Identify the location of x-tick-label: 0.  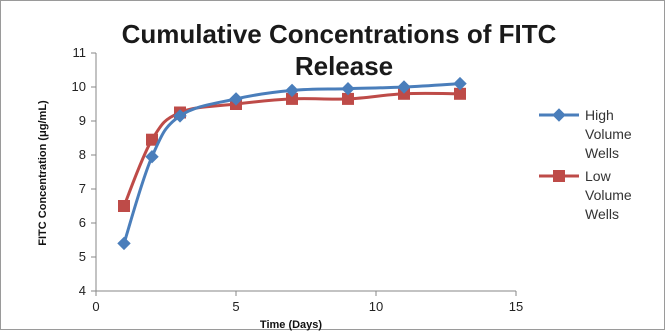
(95, 306).